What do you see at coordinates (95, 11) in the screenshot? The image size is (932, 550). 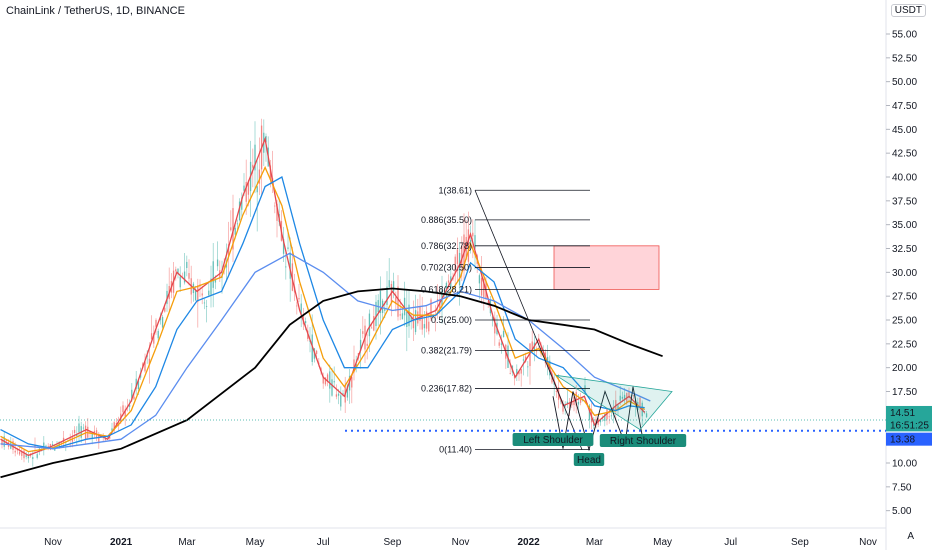 I see `chart-title: ChainLink / TetherUS, 1D, BINANCE` at bounding box center [95, 11].